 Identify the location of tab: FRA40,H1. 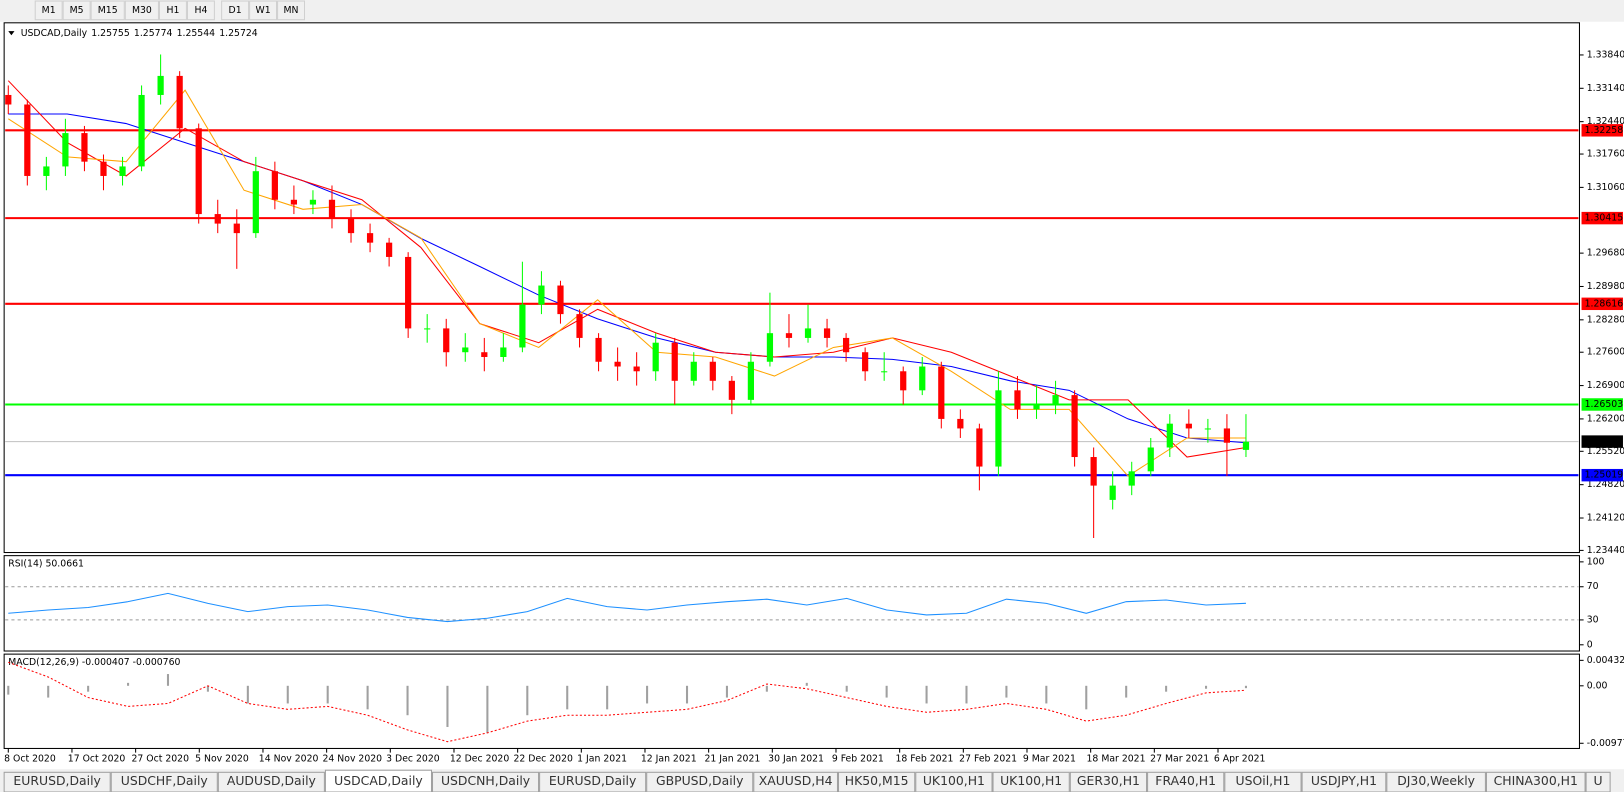
(1186, 781).